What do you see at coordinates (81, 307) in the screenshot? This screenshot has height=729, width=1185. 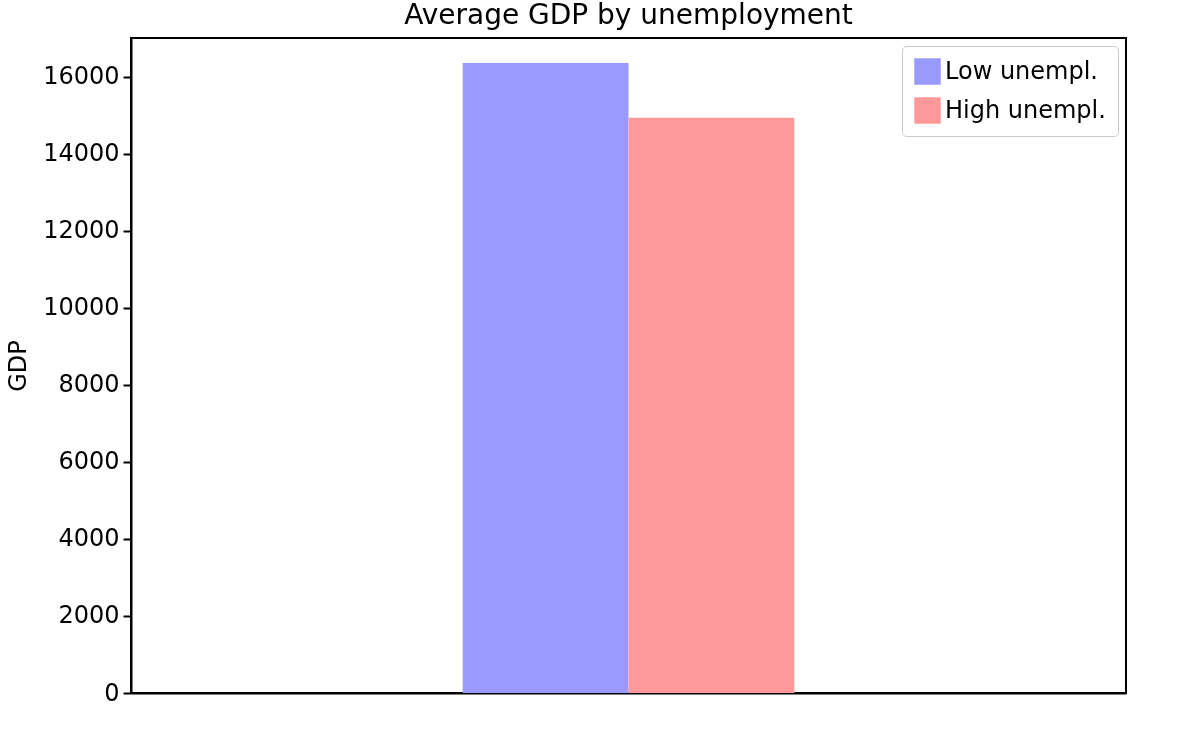 I see `y-tick-label: 10000` at bounding box center [81, 307].